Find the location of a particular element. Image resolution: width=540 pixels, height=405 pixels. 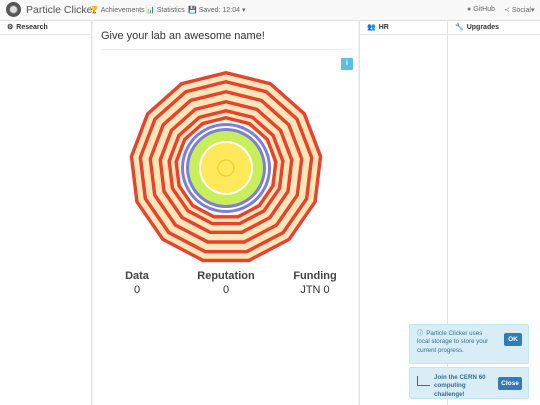

achievements-label: Achievements is located at coordinates (122, 10).